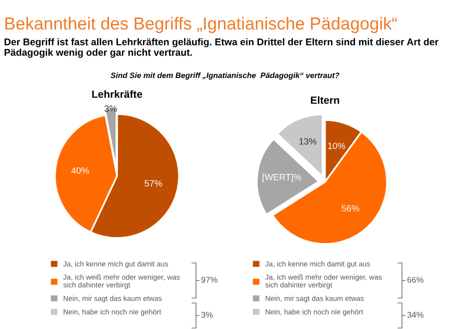 This screenshot has width=450, height=329. I want to click on data-label: 40%, so click(80, 170).